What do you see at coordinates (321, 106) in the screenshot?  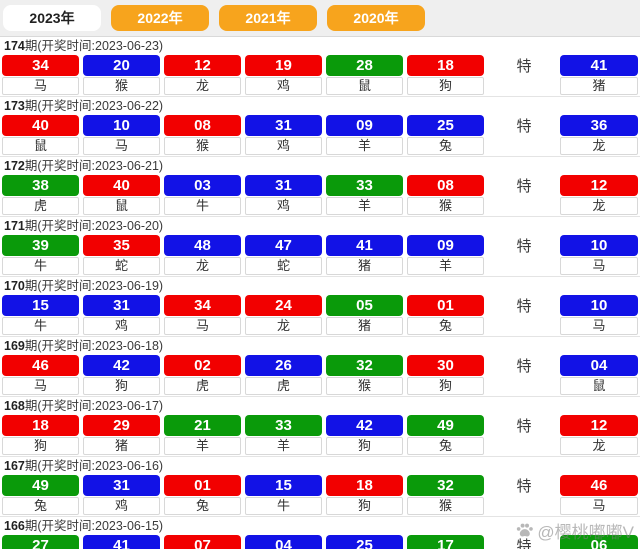 I see `period-header: 173期(开奖时间:2023-06-22)` at bounding box center [321, 106].